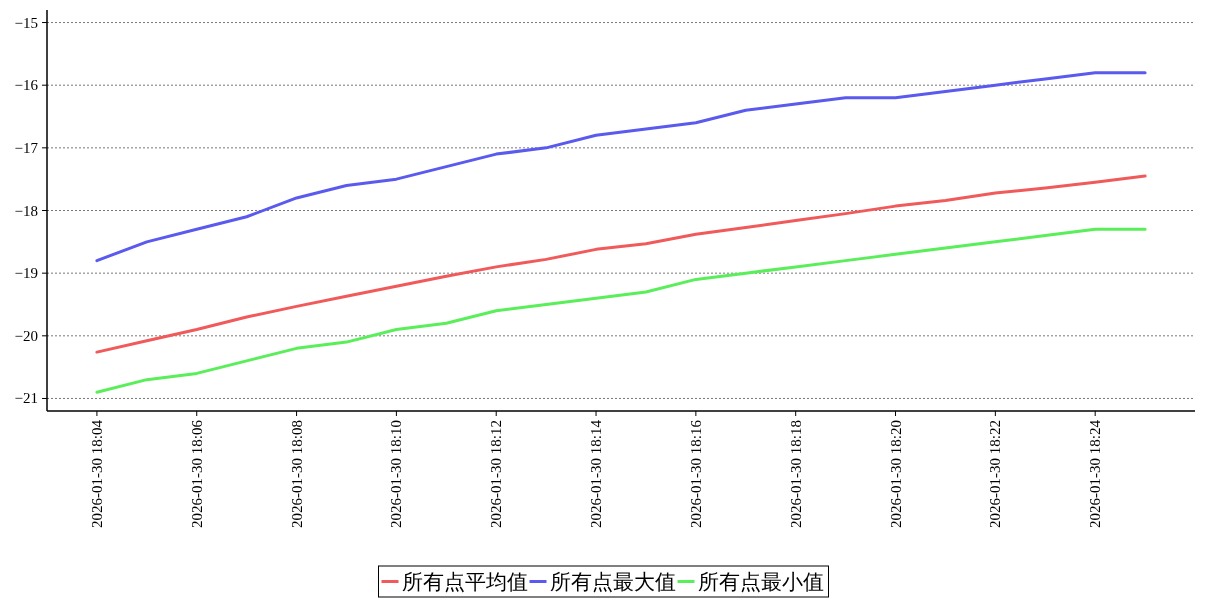 This screenshot has height=600, width=1207. I want to click on y-tick-label: −18, so click(26, 210).